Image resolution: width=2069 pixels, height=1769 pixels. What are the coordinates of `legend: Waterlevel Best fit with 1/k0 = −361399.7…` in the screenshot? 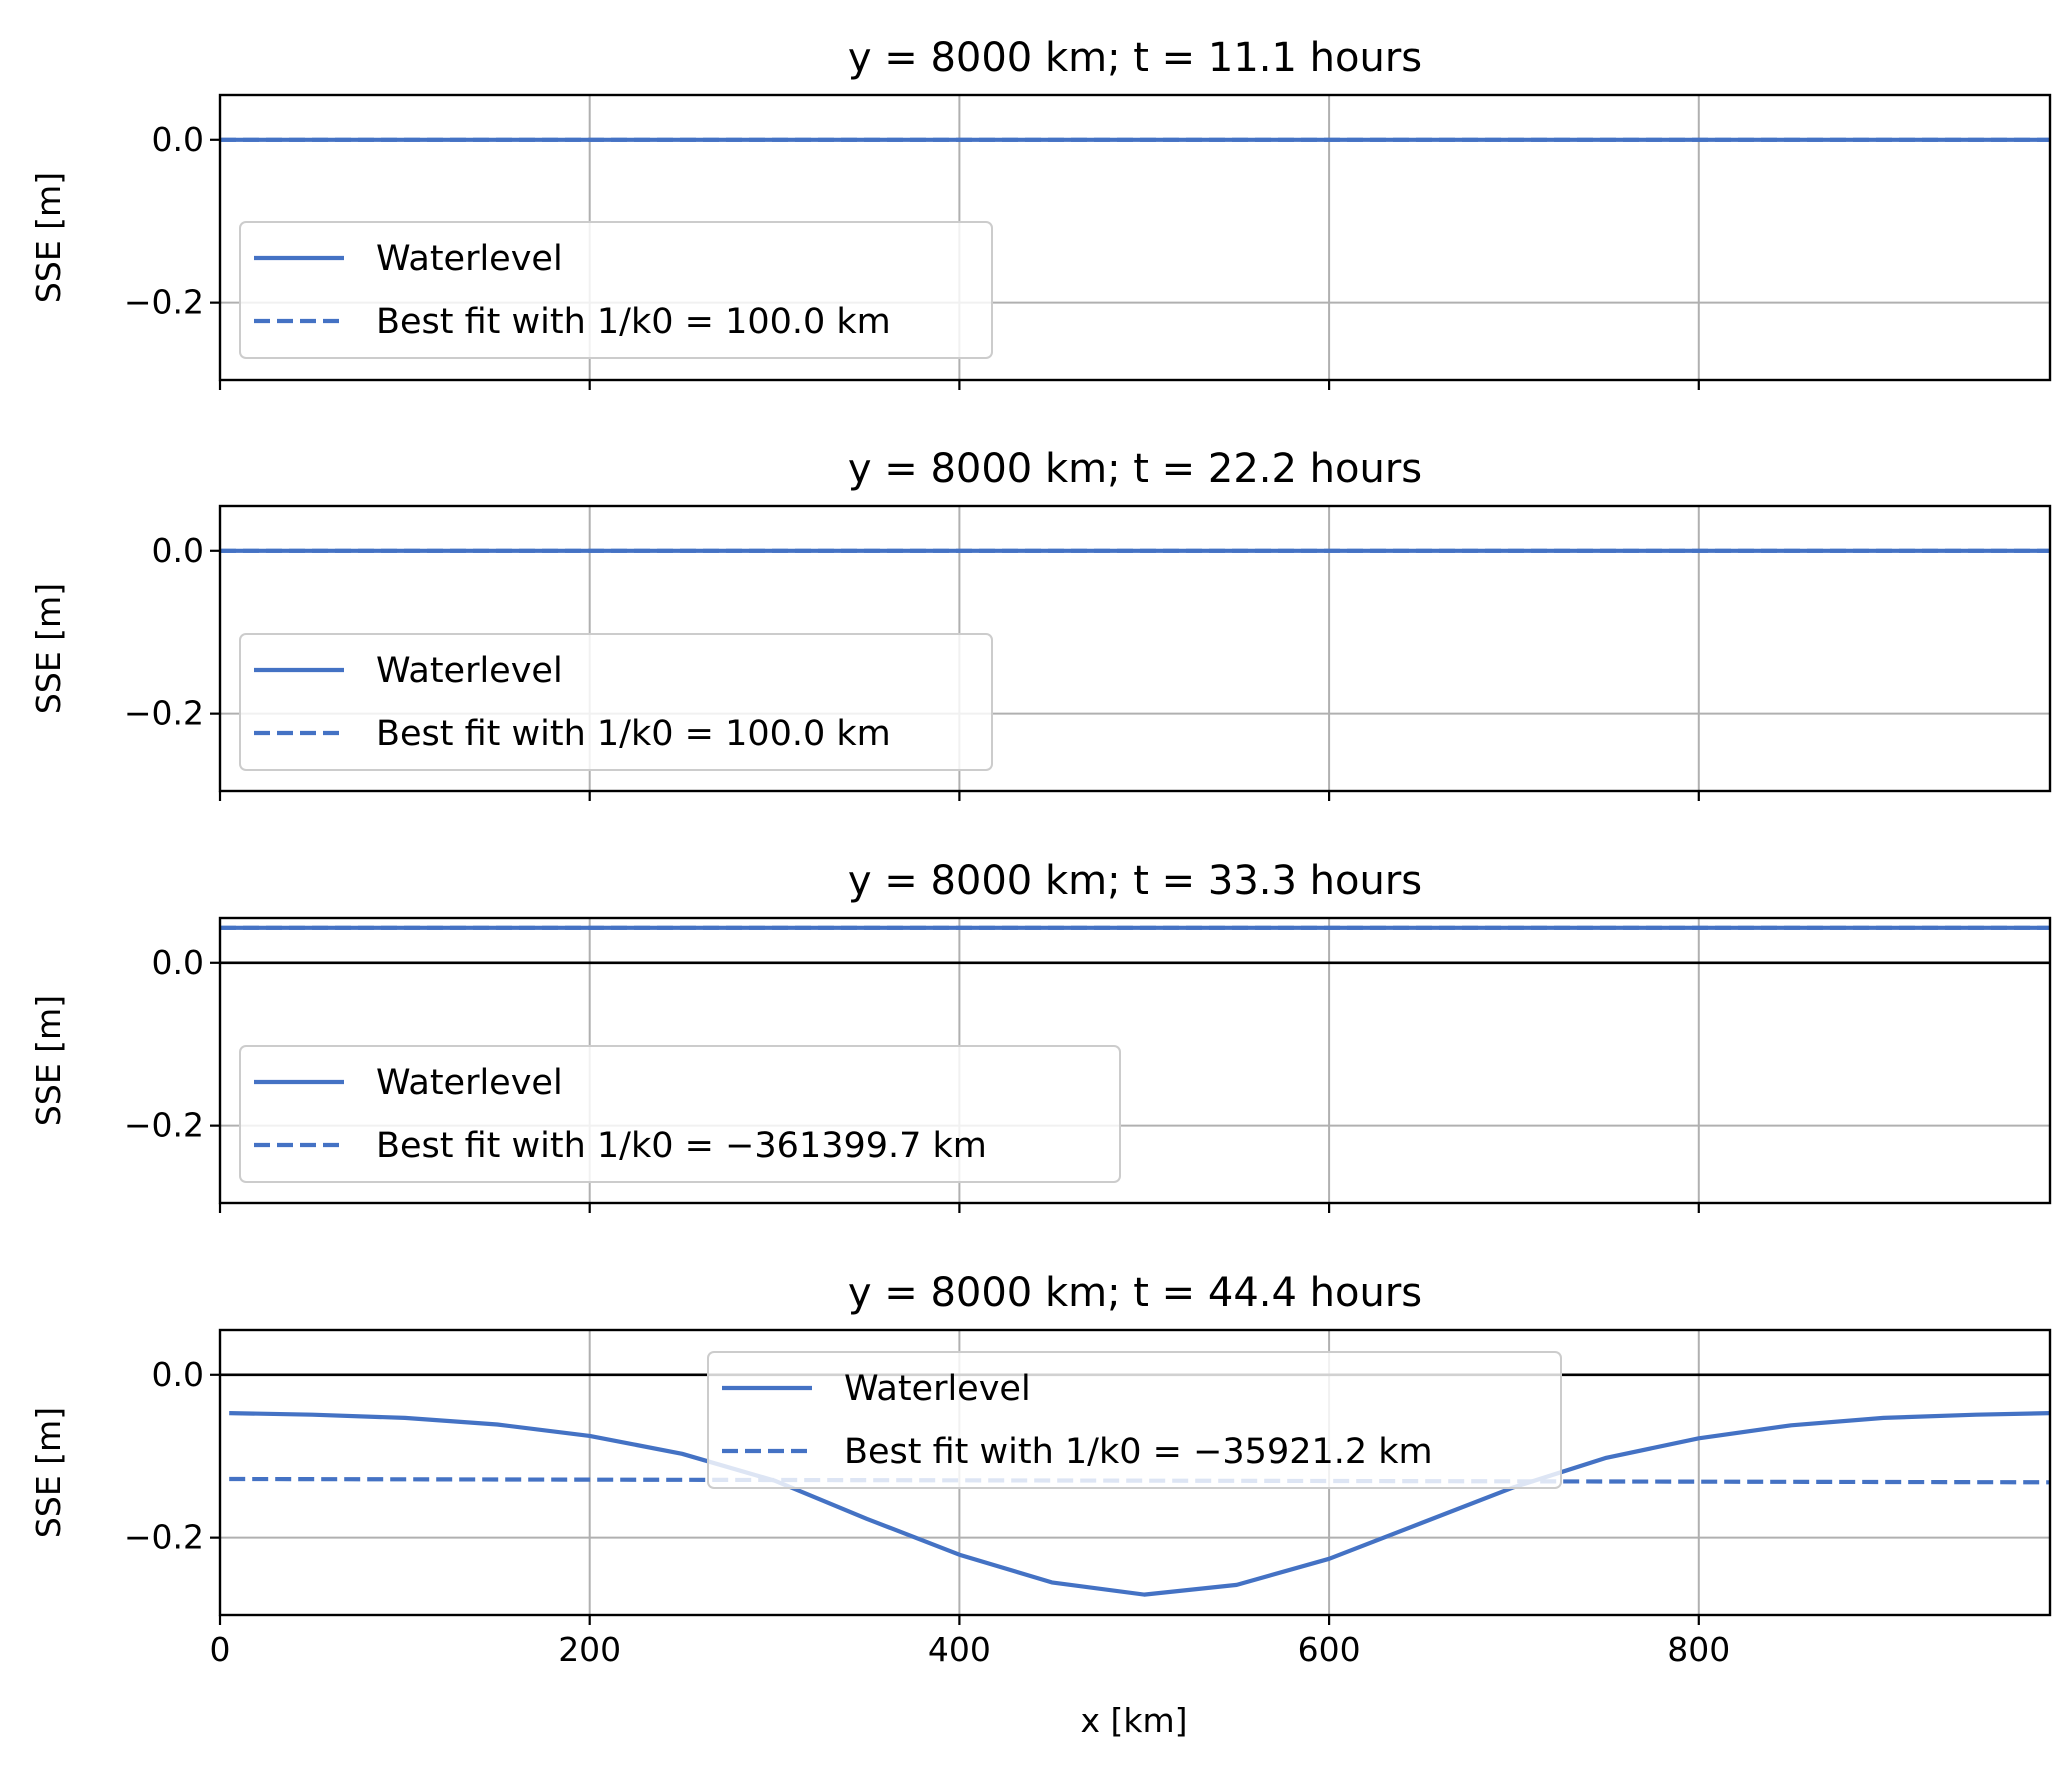 It's located at (680, 1114).